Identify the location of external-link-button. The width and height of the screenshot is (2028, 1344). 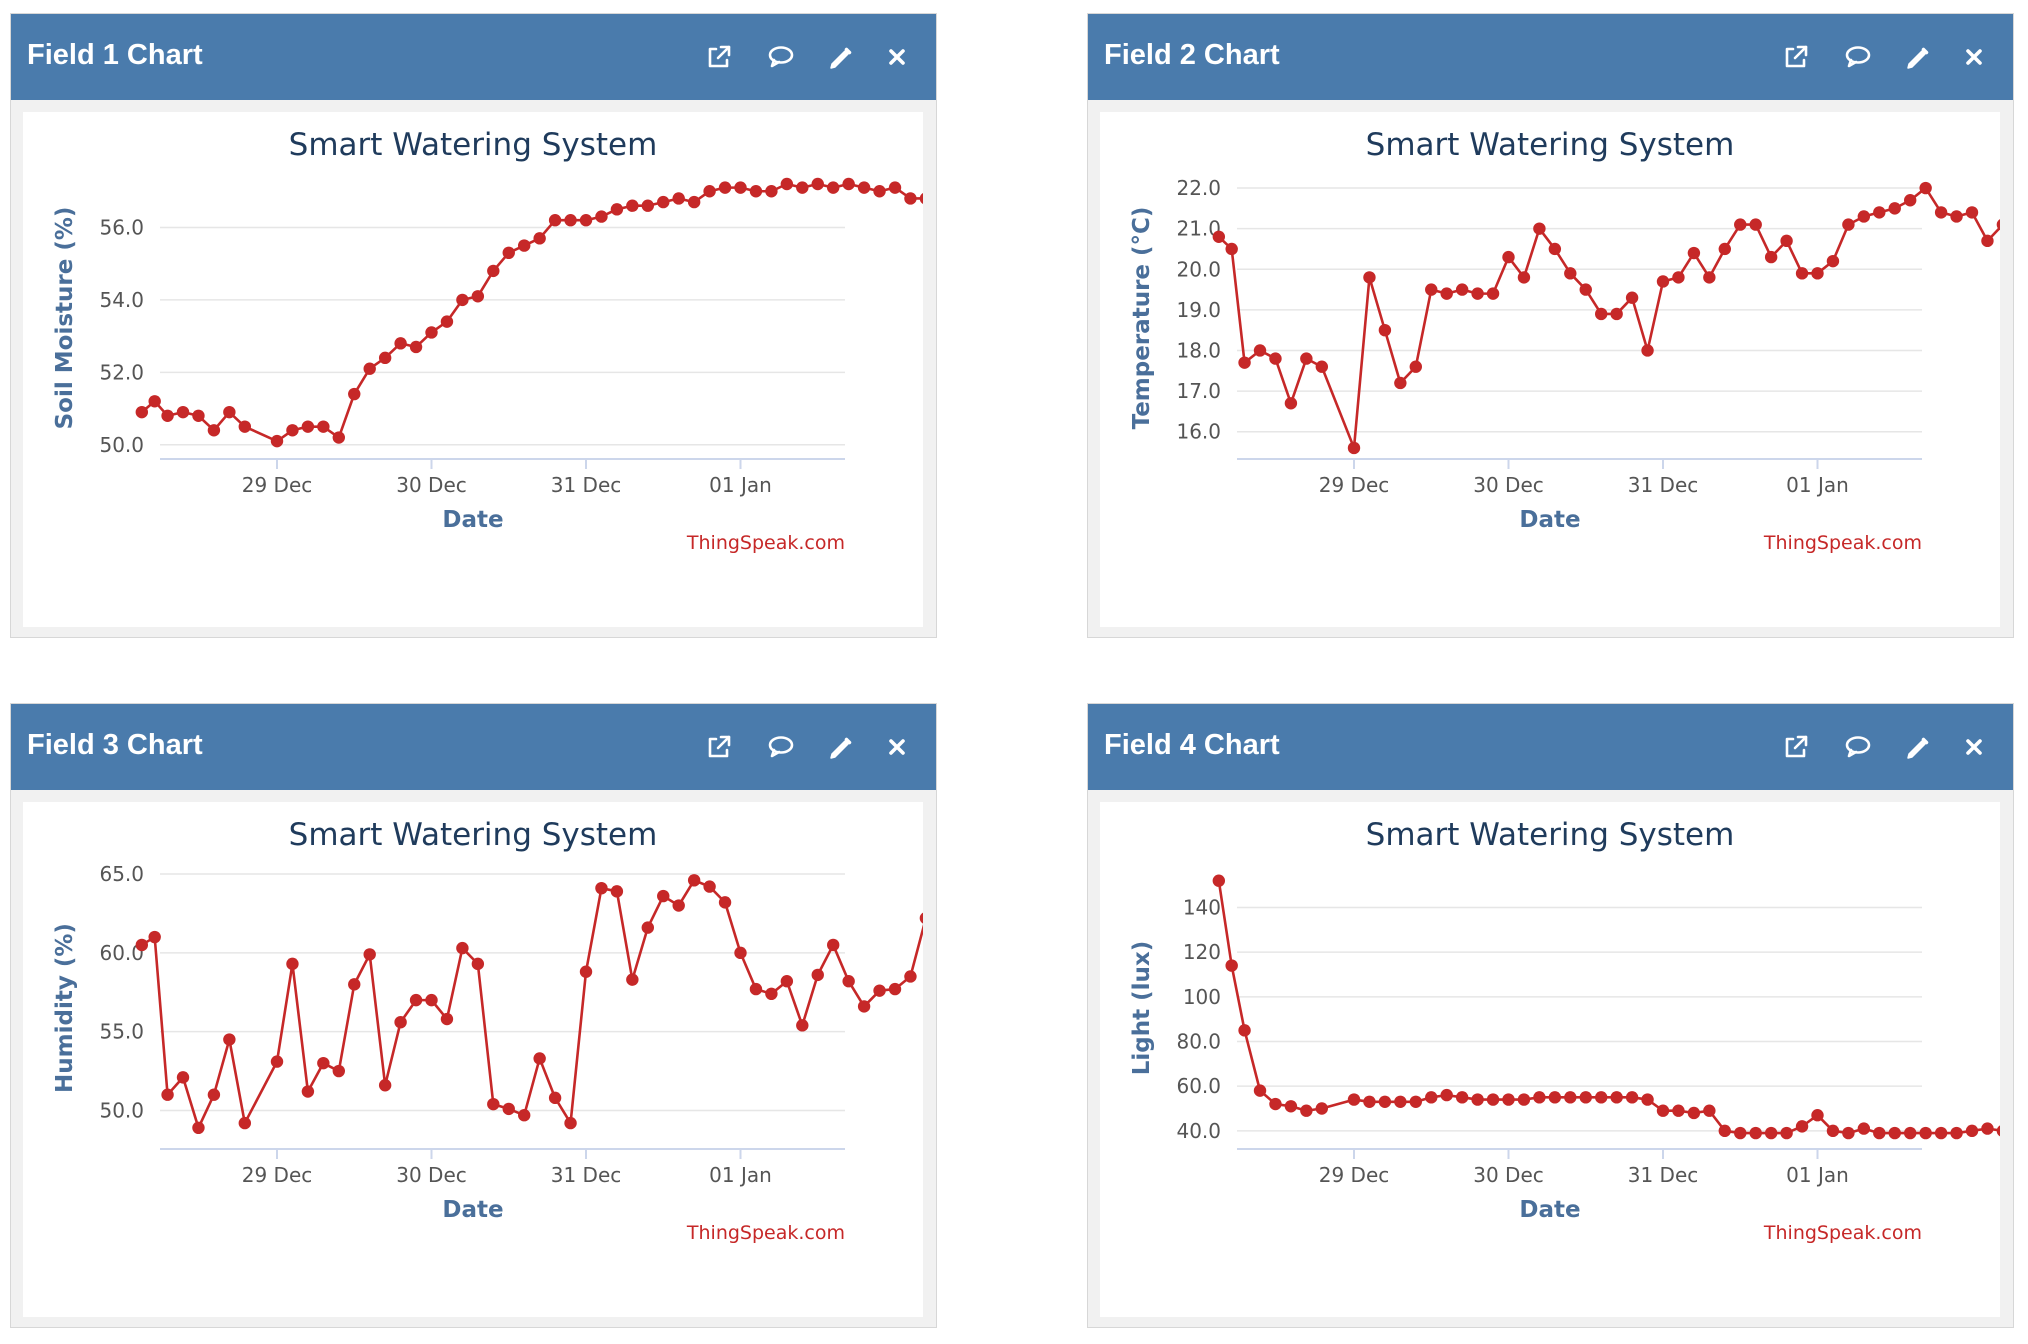
(1796, 747).